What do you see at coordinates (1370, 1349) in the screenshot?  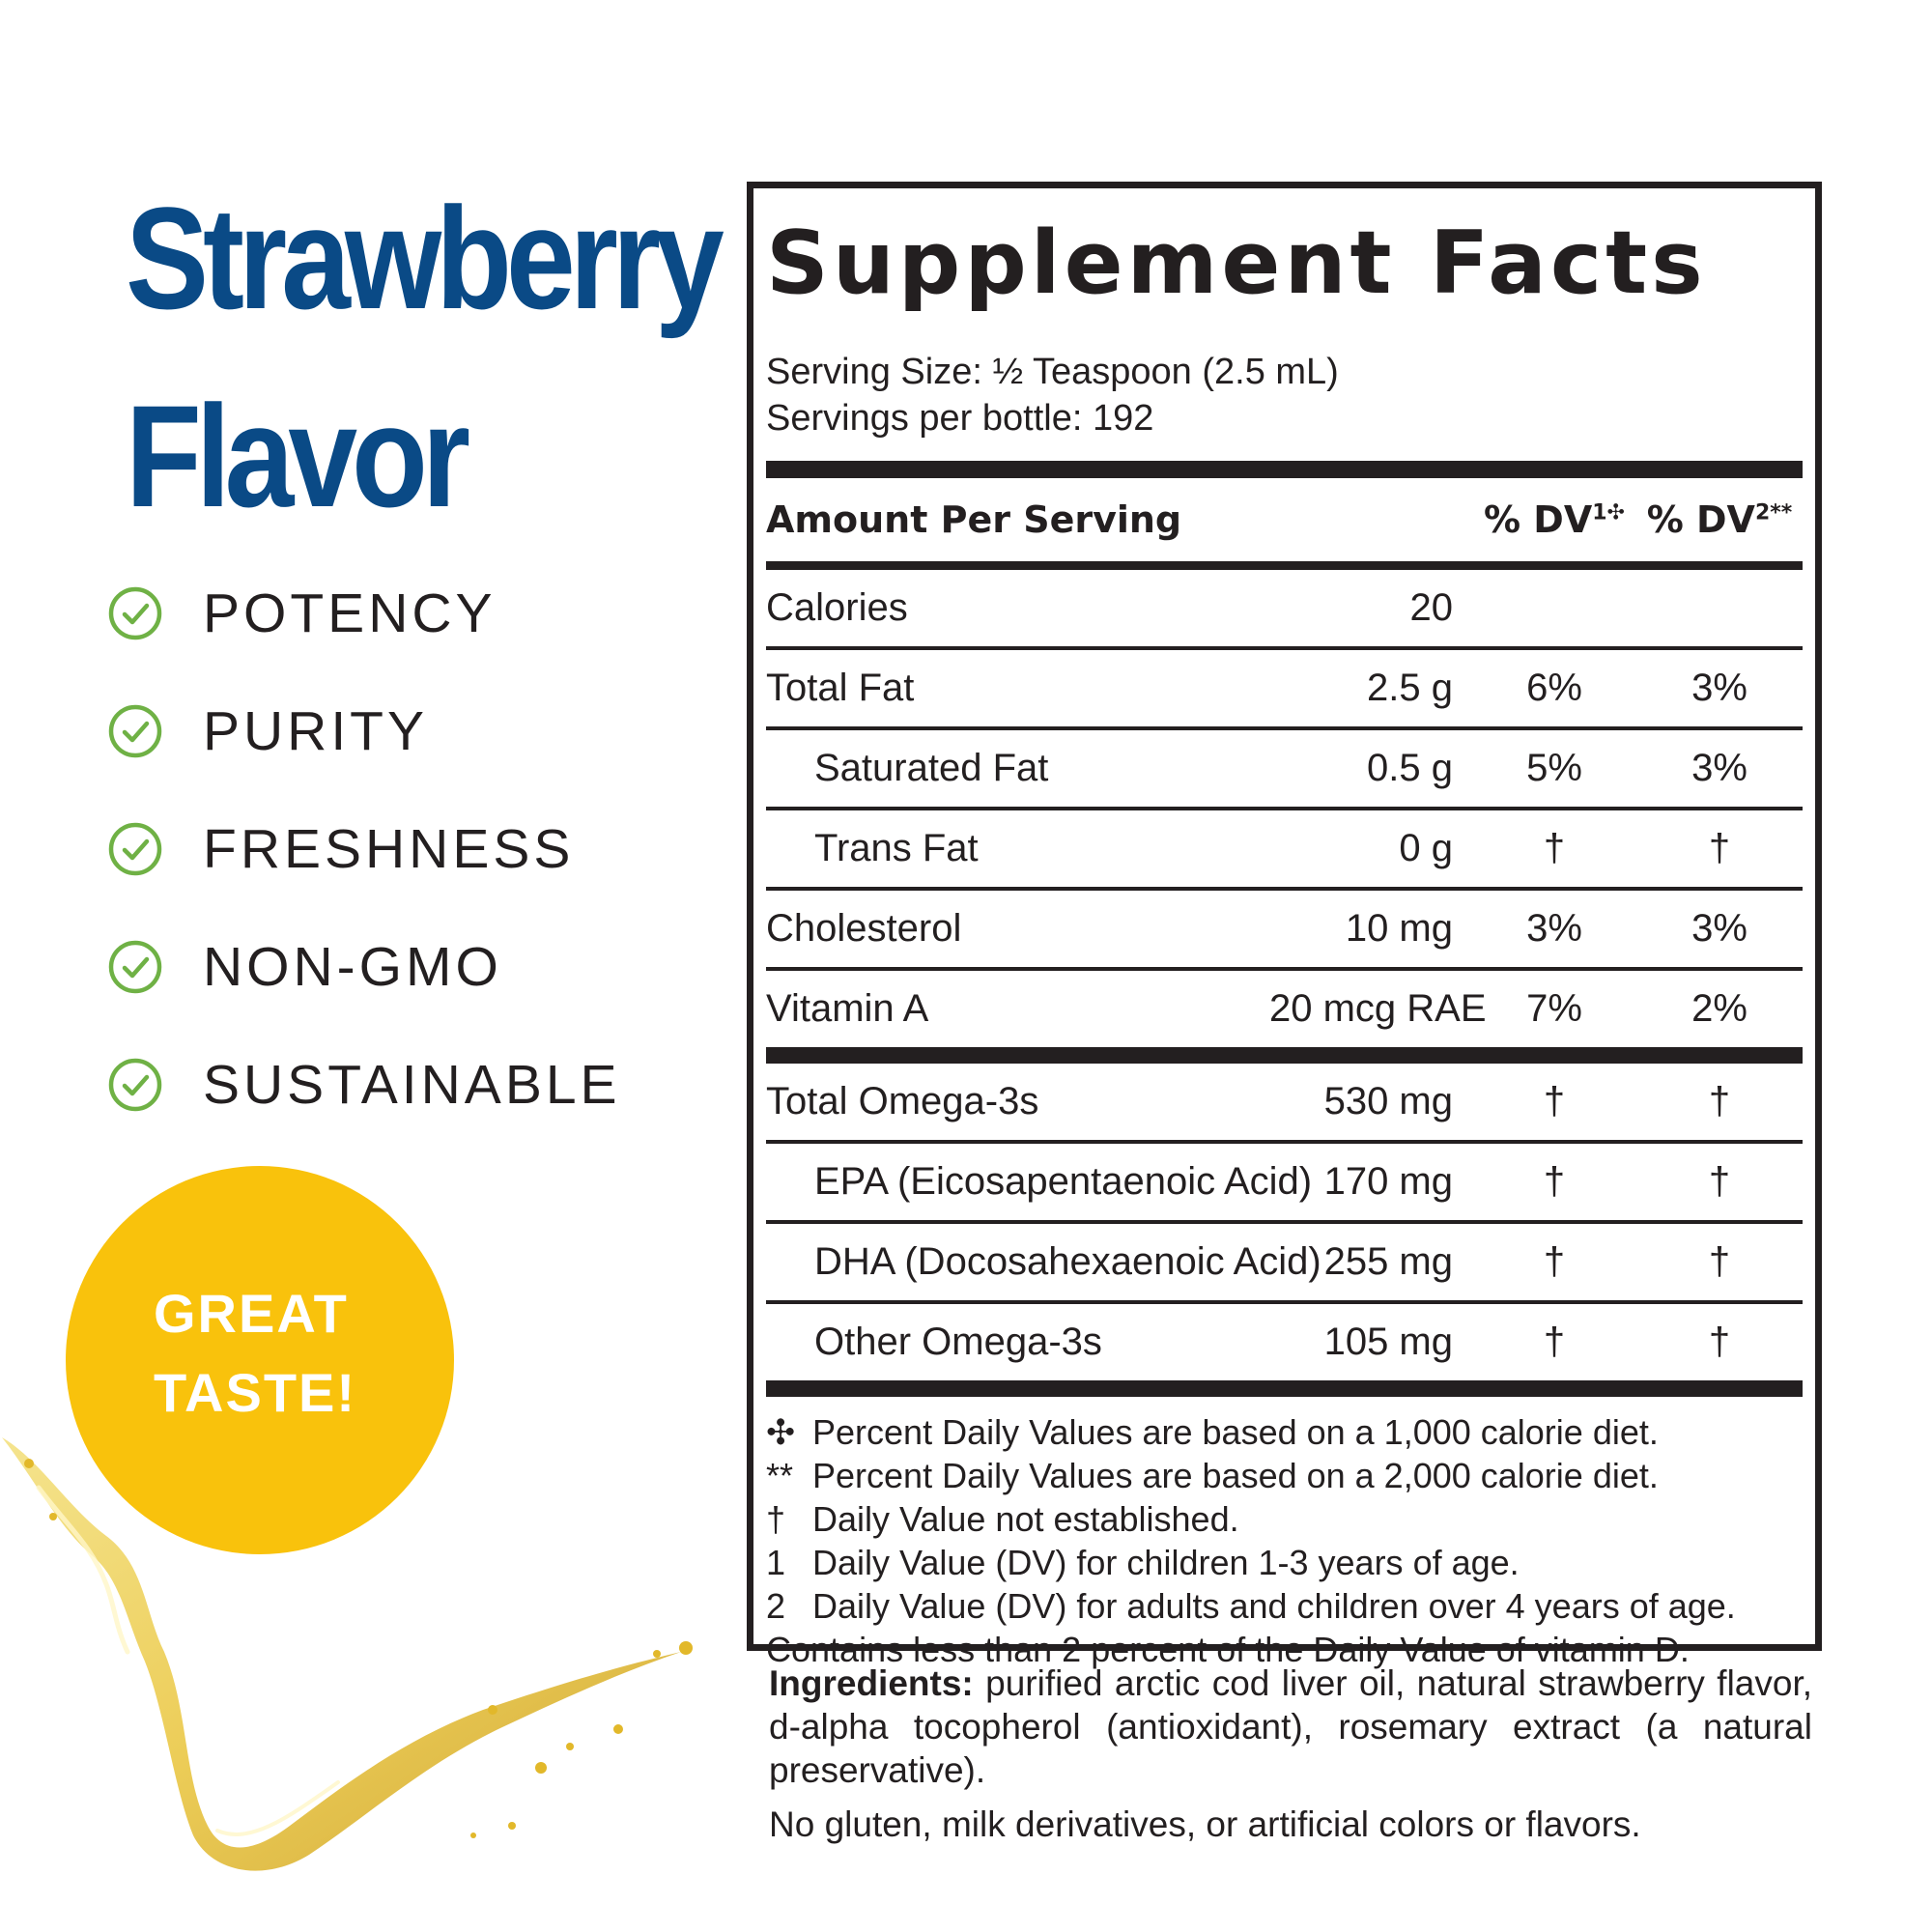 I see `nutrient-amount: 105 mg` at bounding box center [1370, 1349].